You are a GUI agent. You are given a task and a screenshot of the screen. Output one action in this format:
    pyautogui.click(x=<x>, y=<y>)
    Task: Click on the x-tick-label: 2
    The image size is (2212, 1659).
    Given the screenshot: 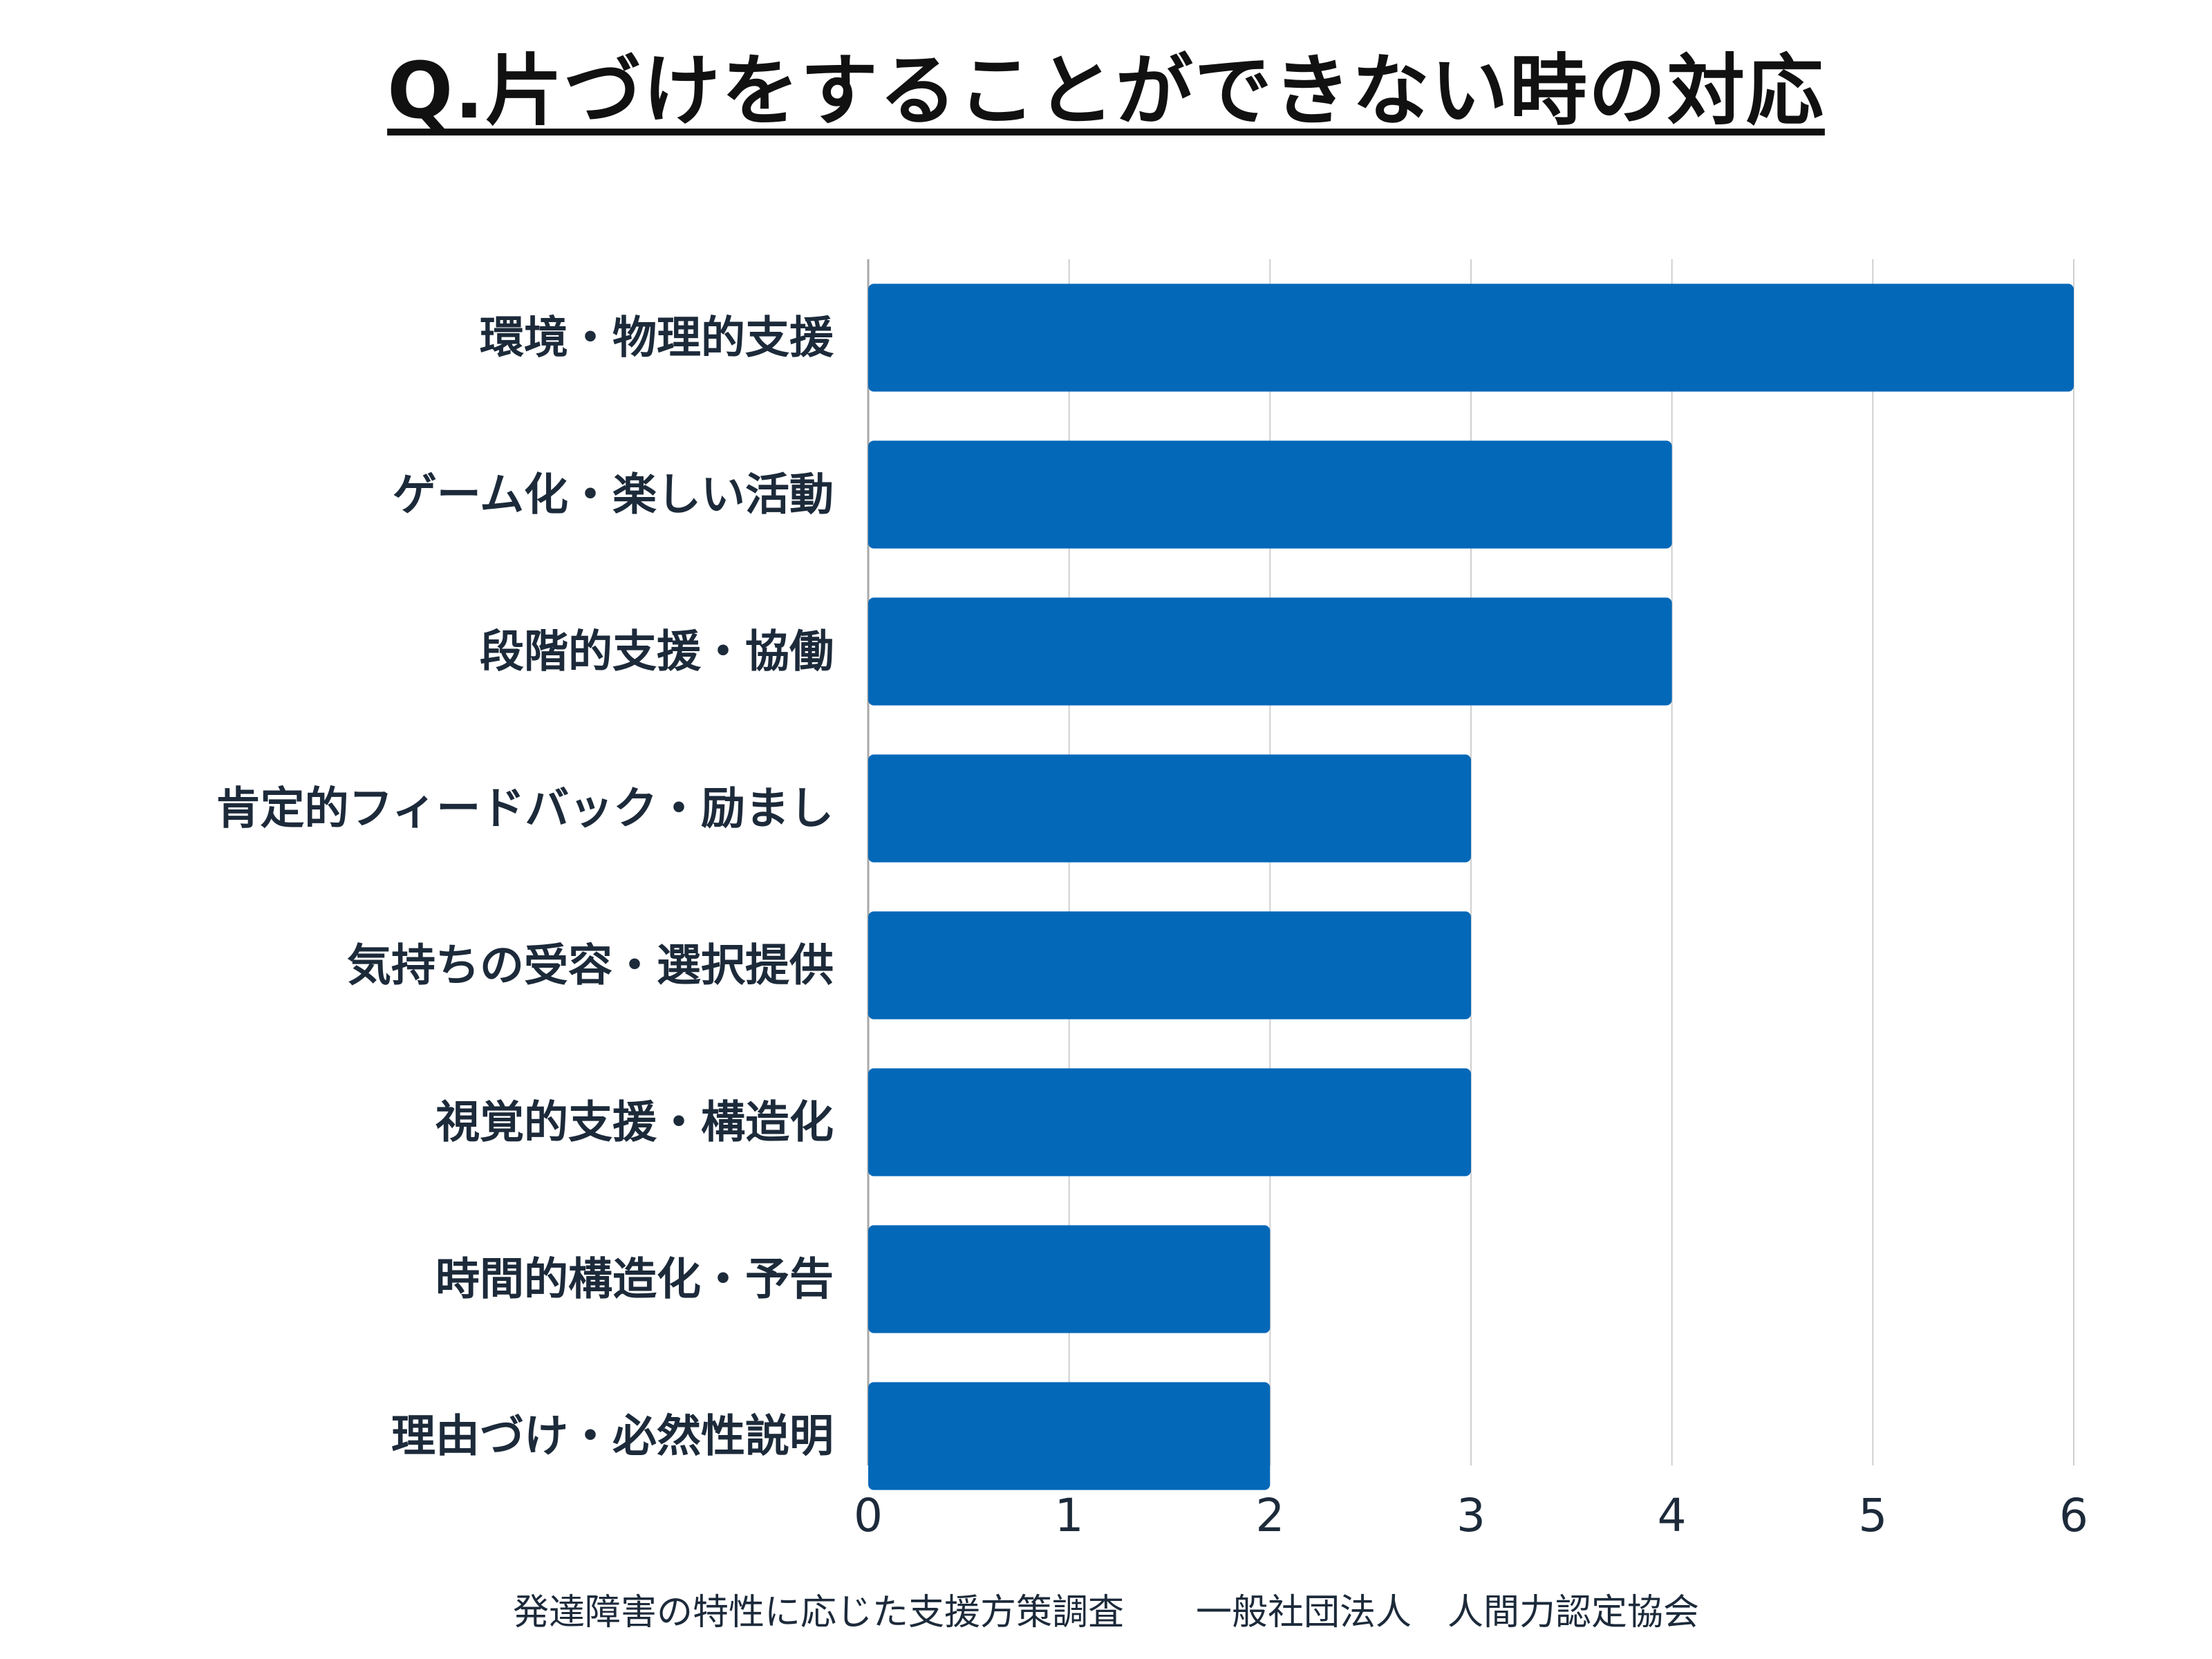 What is the action you would take?
    pyautogui.click(x=1269, y=1516)
    